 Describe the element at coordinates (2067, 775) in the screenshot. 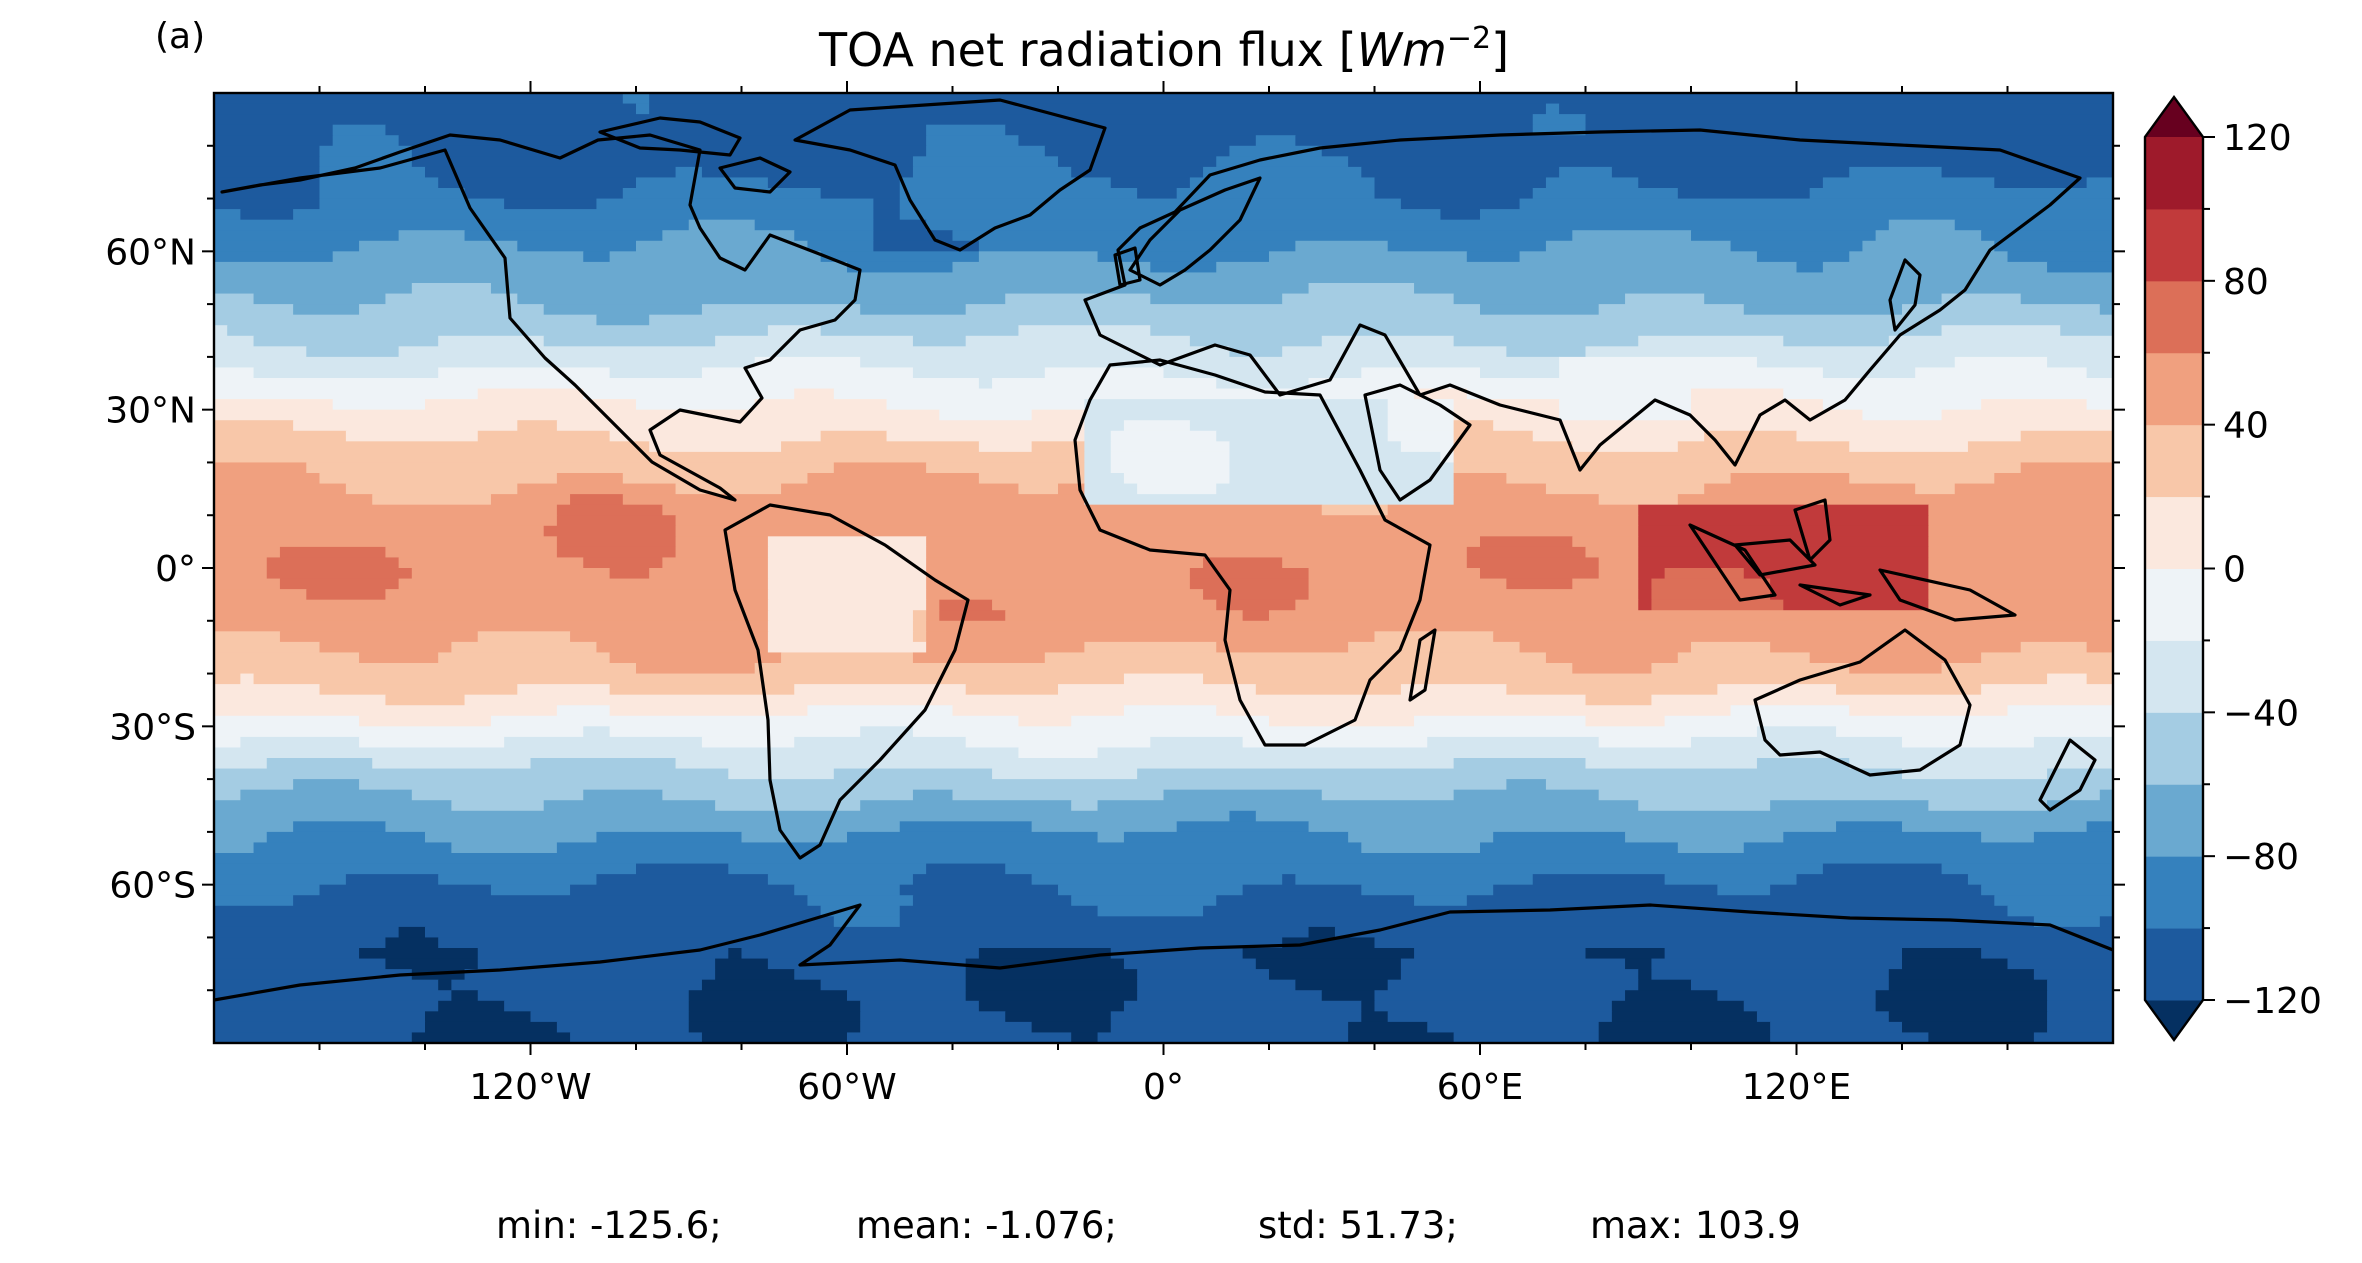

I see `coastline-new-zealand` at that location.